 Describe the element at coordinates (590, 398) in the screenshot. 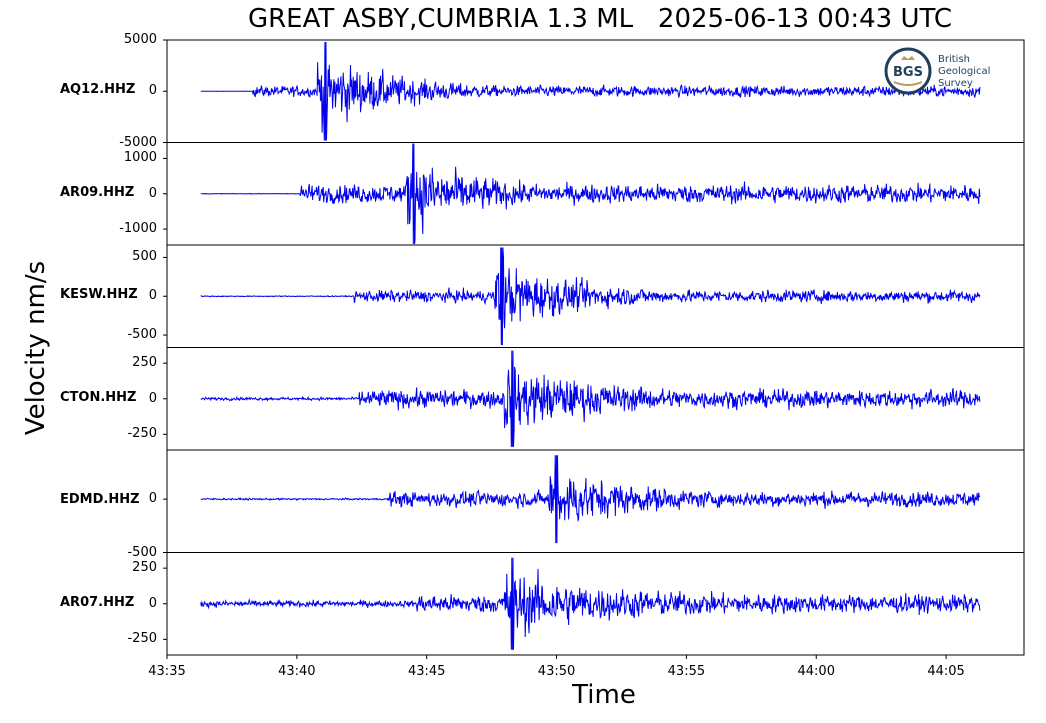

I see `trace-cton-hhz` at that location.